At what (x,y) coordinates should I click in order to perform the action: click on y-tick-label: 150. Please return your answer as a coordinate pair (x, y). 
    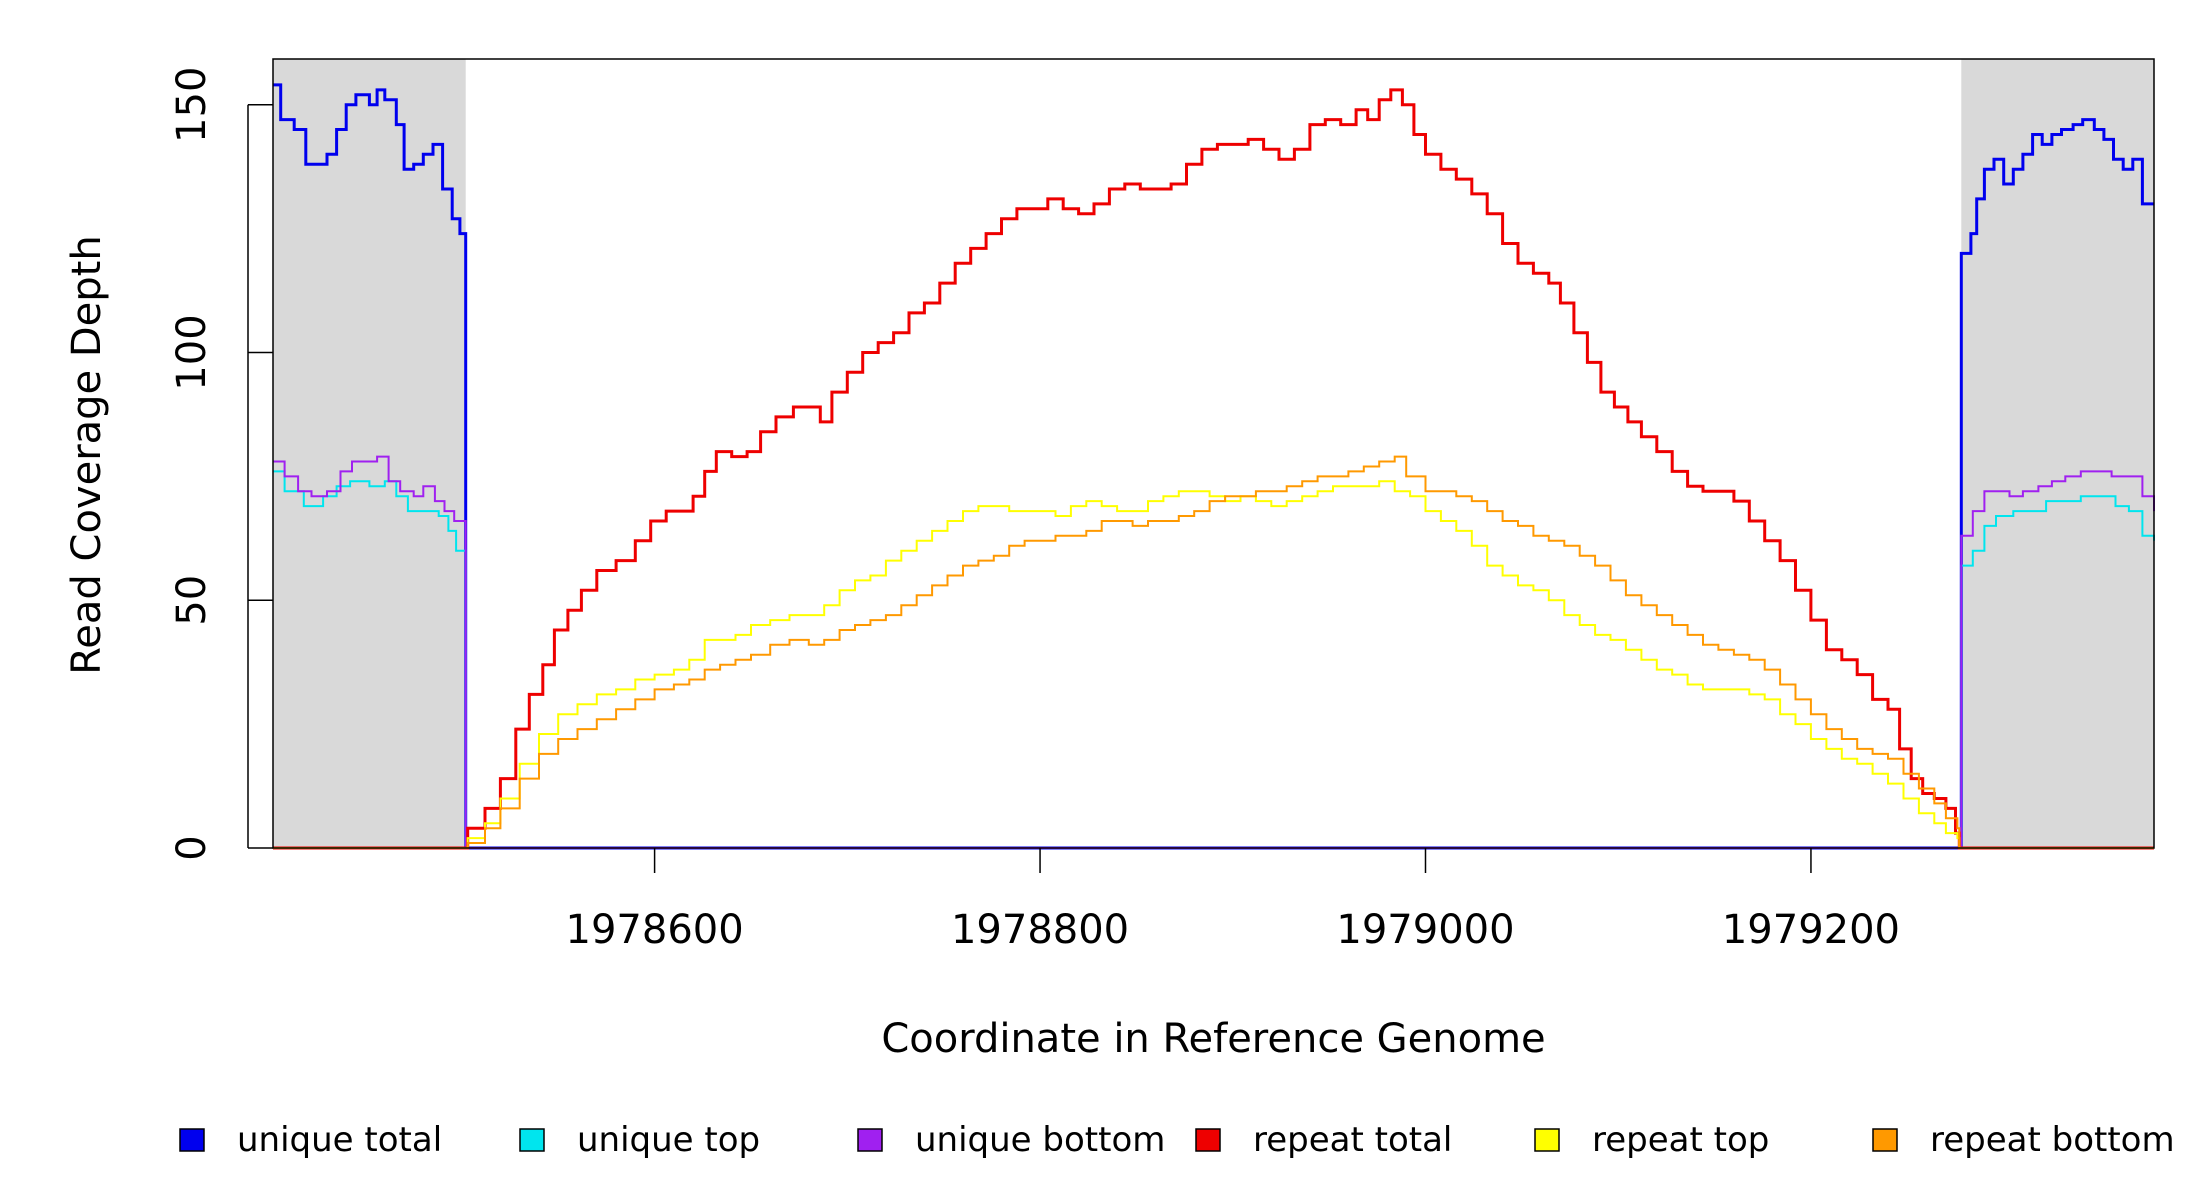
    Looking at the image, I should click on (192, 105).